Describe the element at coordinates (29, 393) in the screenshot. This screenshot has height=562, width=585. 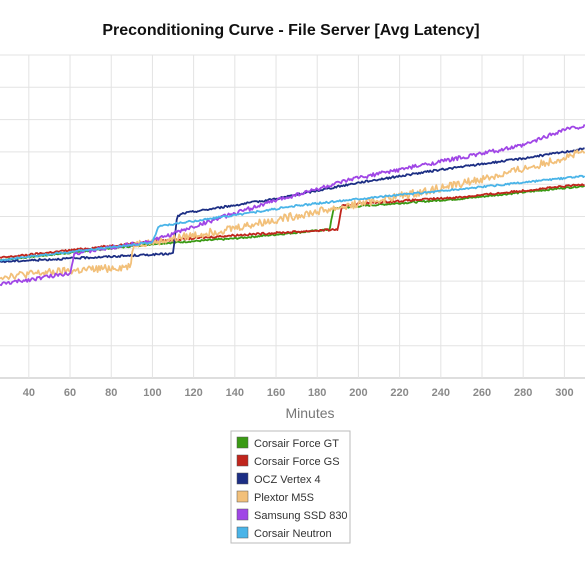
I see `x-tick-label: 40` at that location.